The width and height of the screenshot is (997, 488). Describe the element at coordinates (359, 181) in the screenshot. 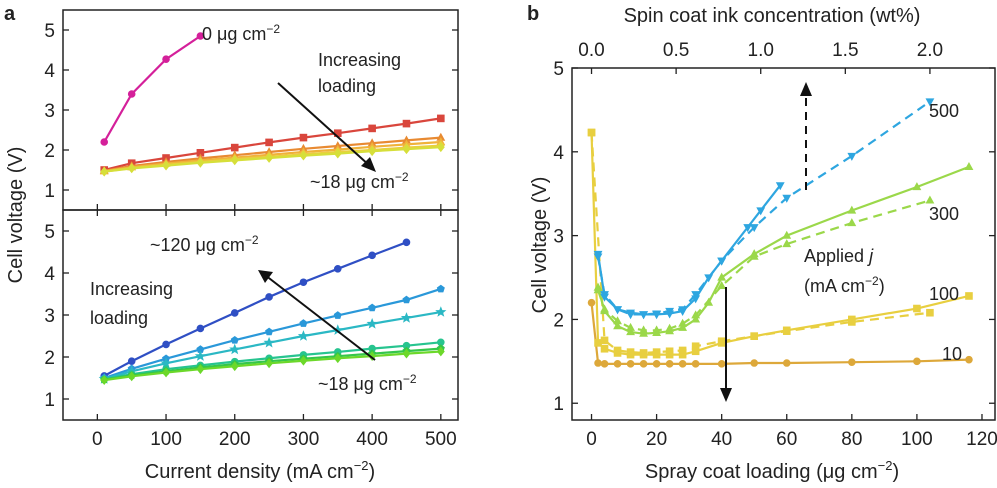

I see `annotation-18-top: ~18 μg cm−2` at that location.